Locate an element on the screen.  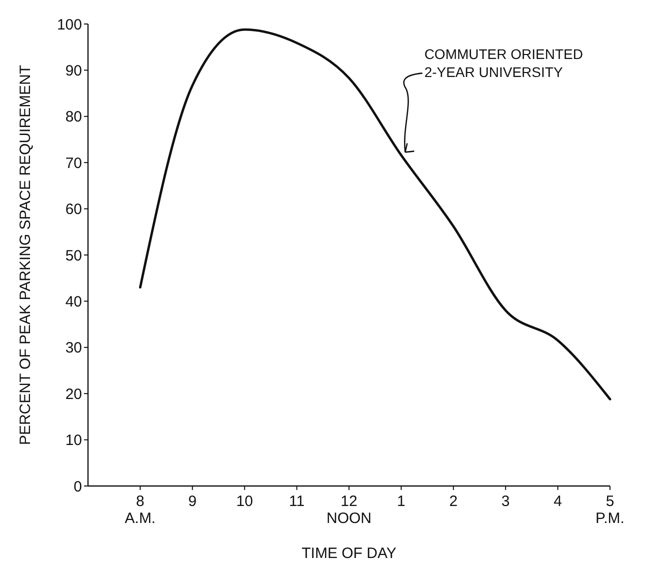
x-tick-label: 4 is located at coordinates (558, 501).